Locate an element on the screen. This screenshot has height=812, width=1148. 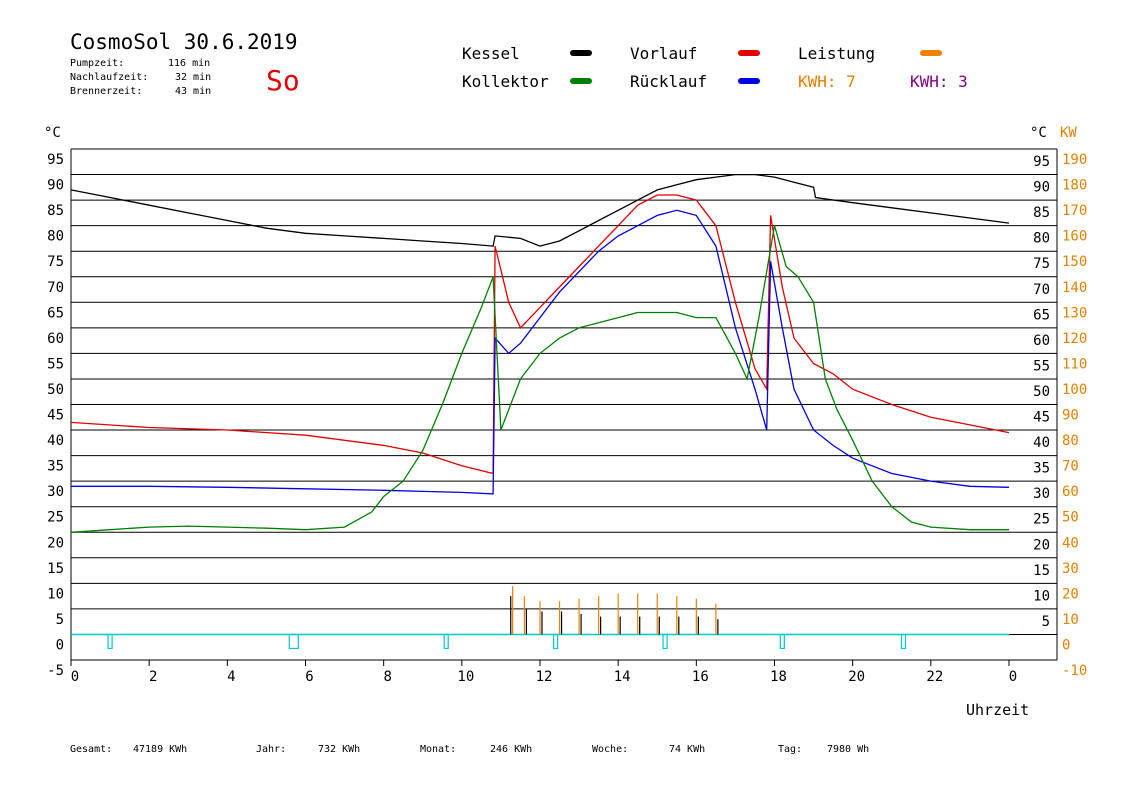
y-tick-label-right-temp: 70 is located at coordinates (1041, 290).